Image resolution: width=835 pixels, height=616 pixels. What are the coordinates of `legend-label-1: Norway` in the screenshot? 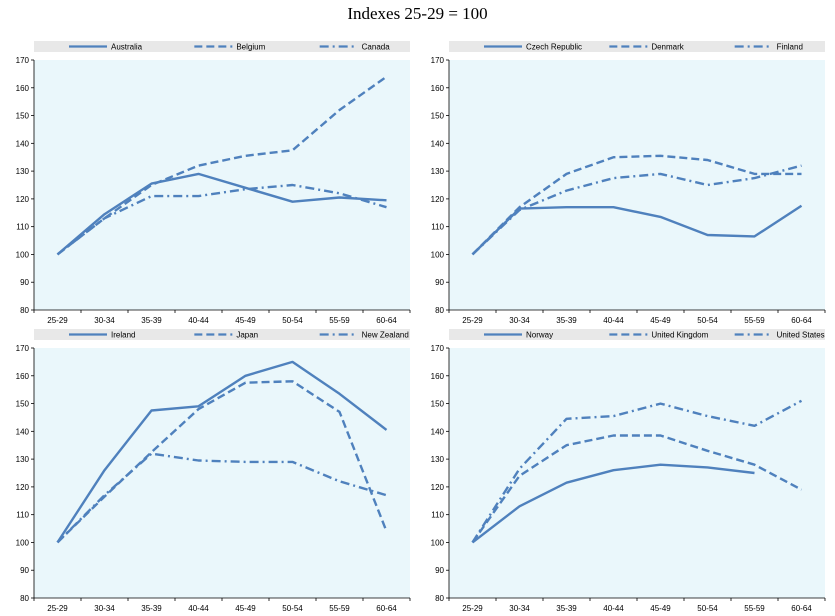 It's located at (539, 335).